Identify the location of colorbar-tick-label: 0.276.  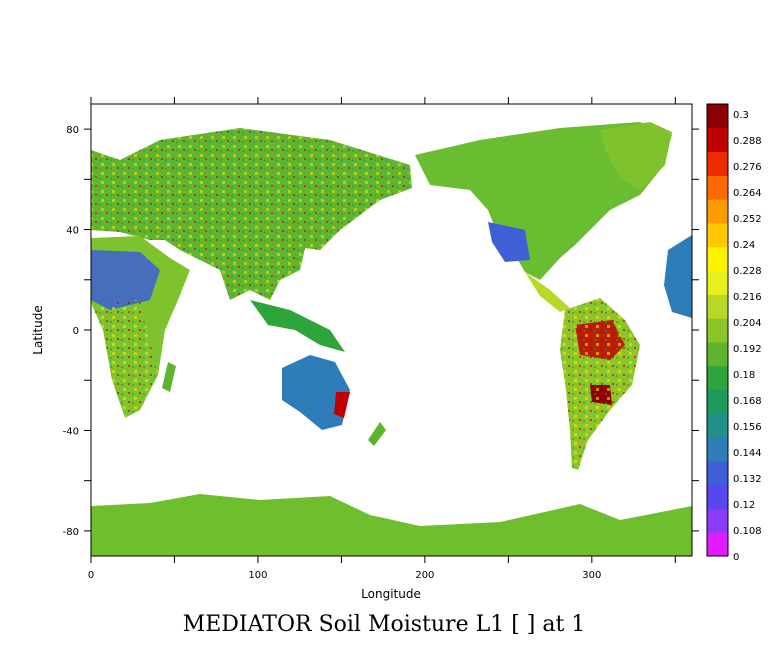
(747, 167).